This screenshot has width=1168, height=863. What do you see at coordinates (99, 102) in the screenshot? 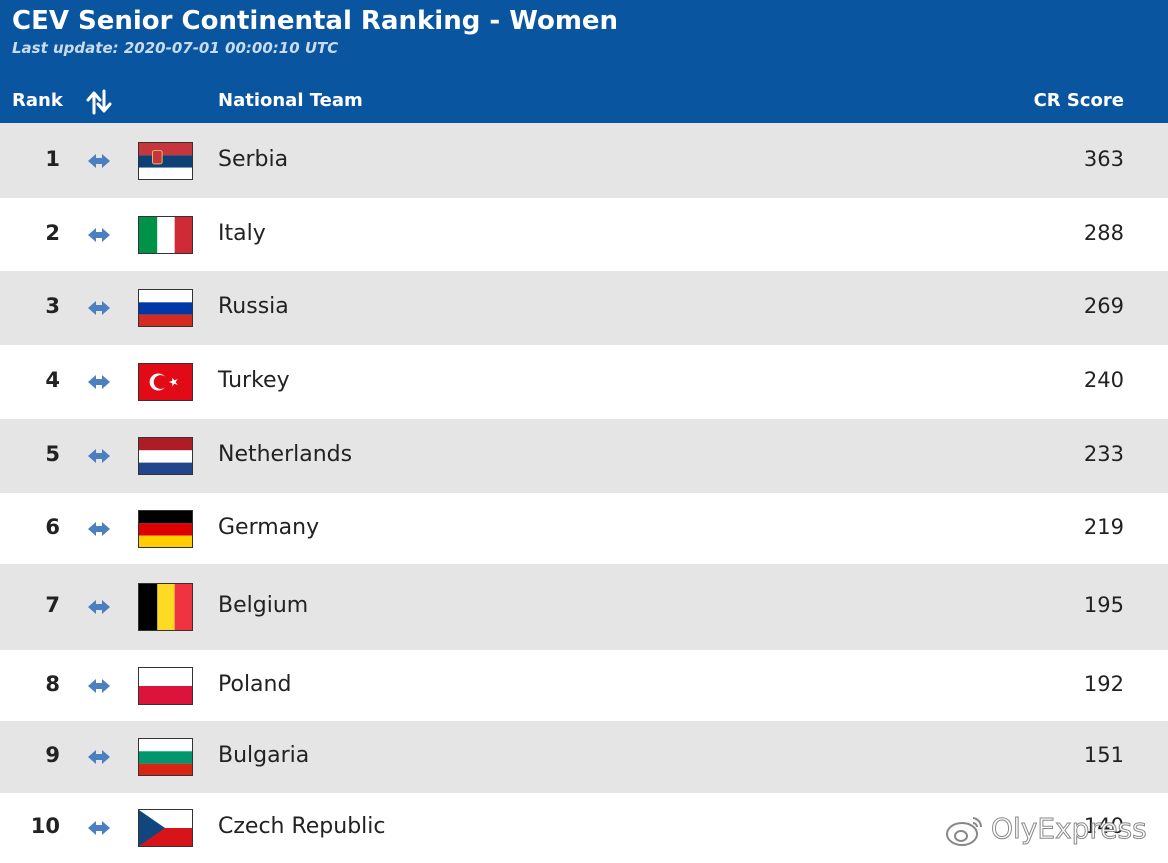
I see `sort-arrows-icon` at bounding box center [99, 102].